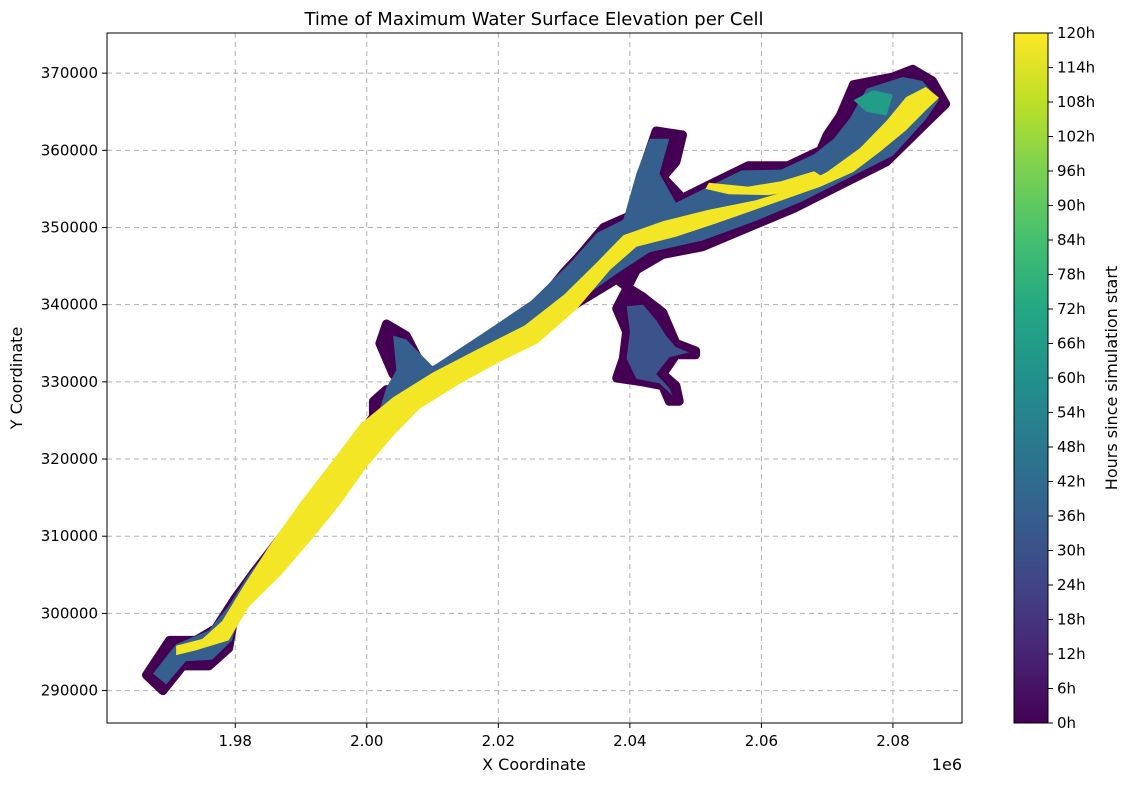 The width and height of the screenshot is (1133, 788). What do you see at coordinates (892, 741) in the screenshot?
I see `x-tick-label: 2.08` at bounding box center [892, 741].